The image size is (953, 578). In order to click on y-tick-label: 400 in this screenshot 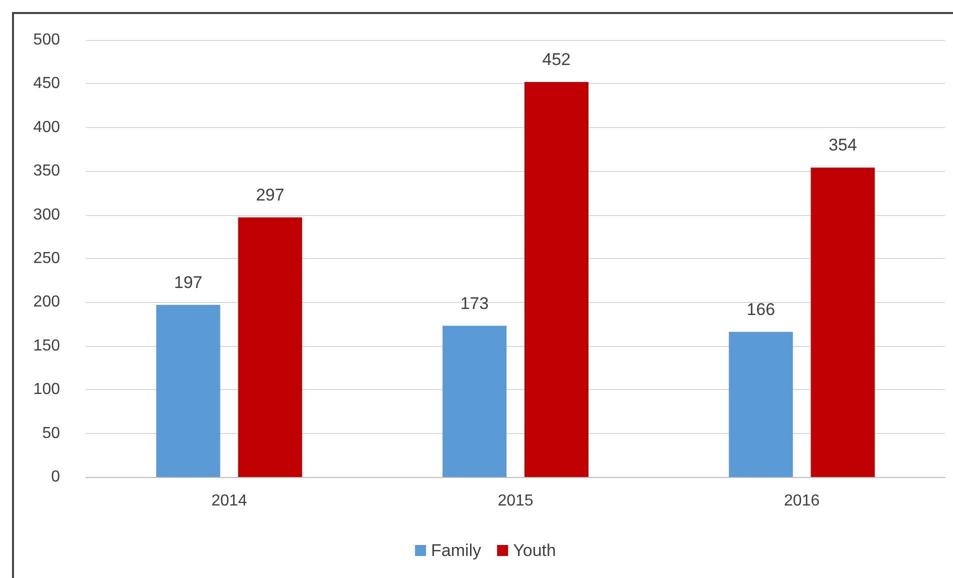, I will do `click(46, 127)`.